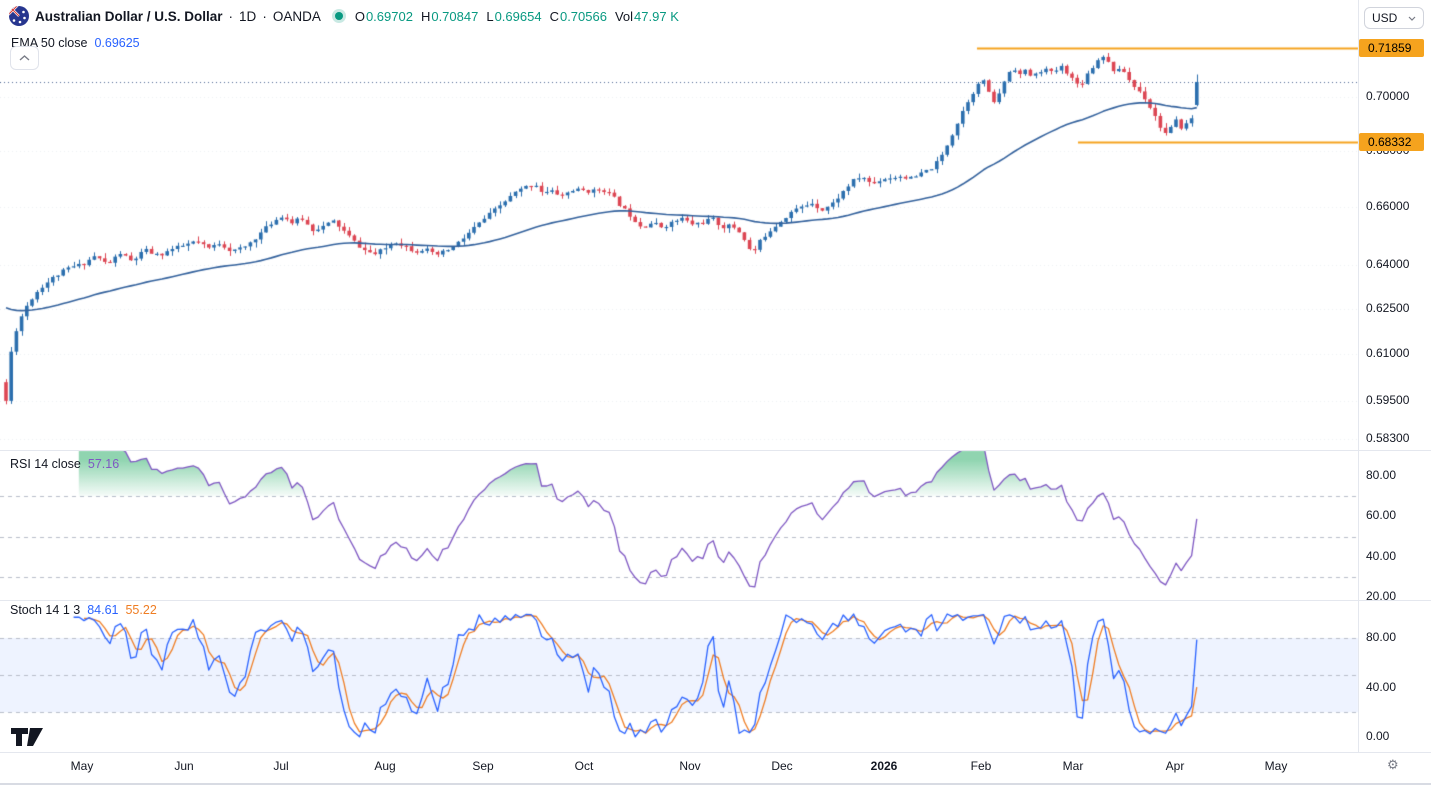 The width and height of the screenshot is (1431, 785). I want to click on time-tick-label: Dec, so click(782, 766).